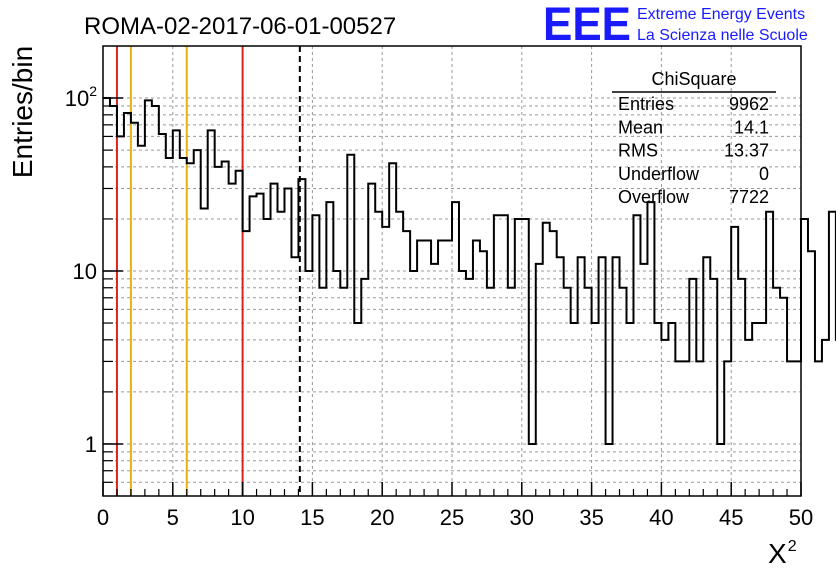 The height and width of the screenshot is (572, 836). What do you see at coordinates (22, 112) in the screenshot?
I see `y-axis-label: Entries/bin` at bounding box center [22, 112].